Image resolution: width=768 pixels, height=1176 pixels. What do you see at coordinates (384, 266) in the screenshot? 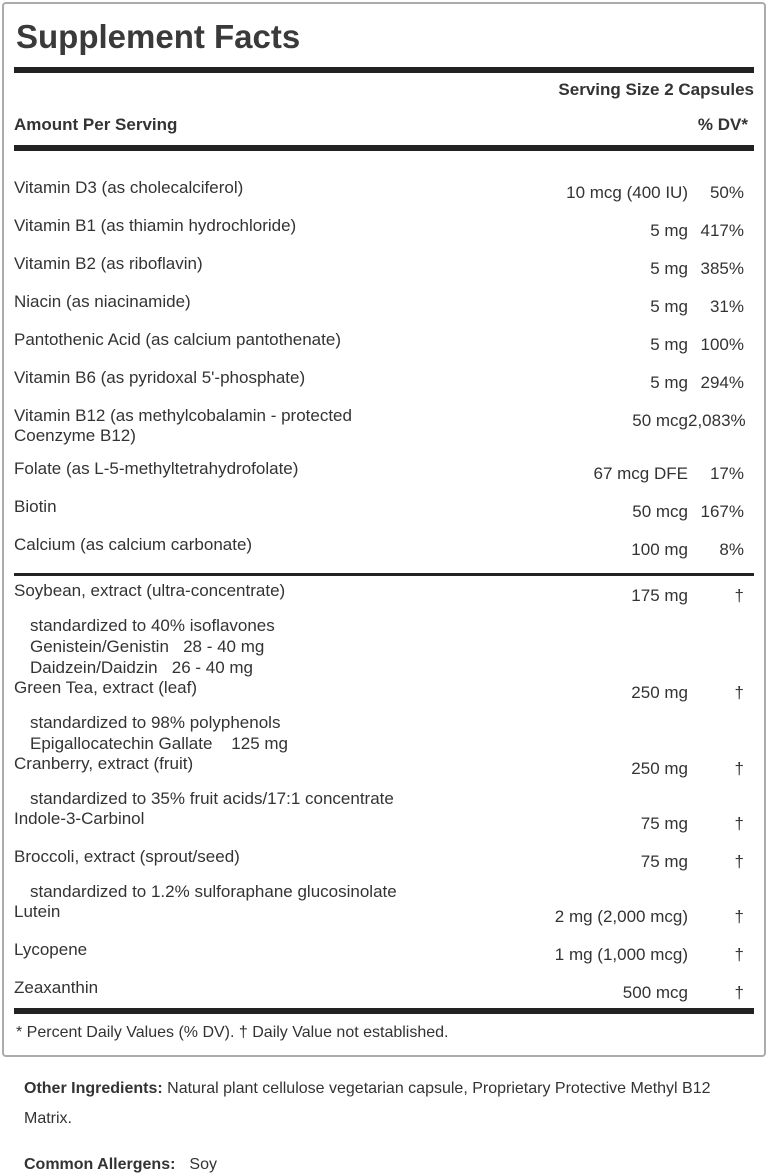
I see `nutrient-row: Vitamin B2 (as riboflavin) 5 mg 385%` at bounding box center [384, 266].